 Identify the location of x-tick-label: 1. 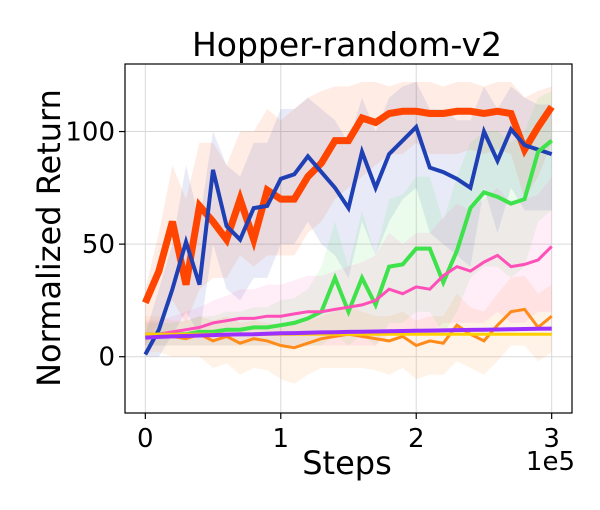
(280, 439).